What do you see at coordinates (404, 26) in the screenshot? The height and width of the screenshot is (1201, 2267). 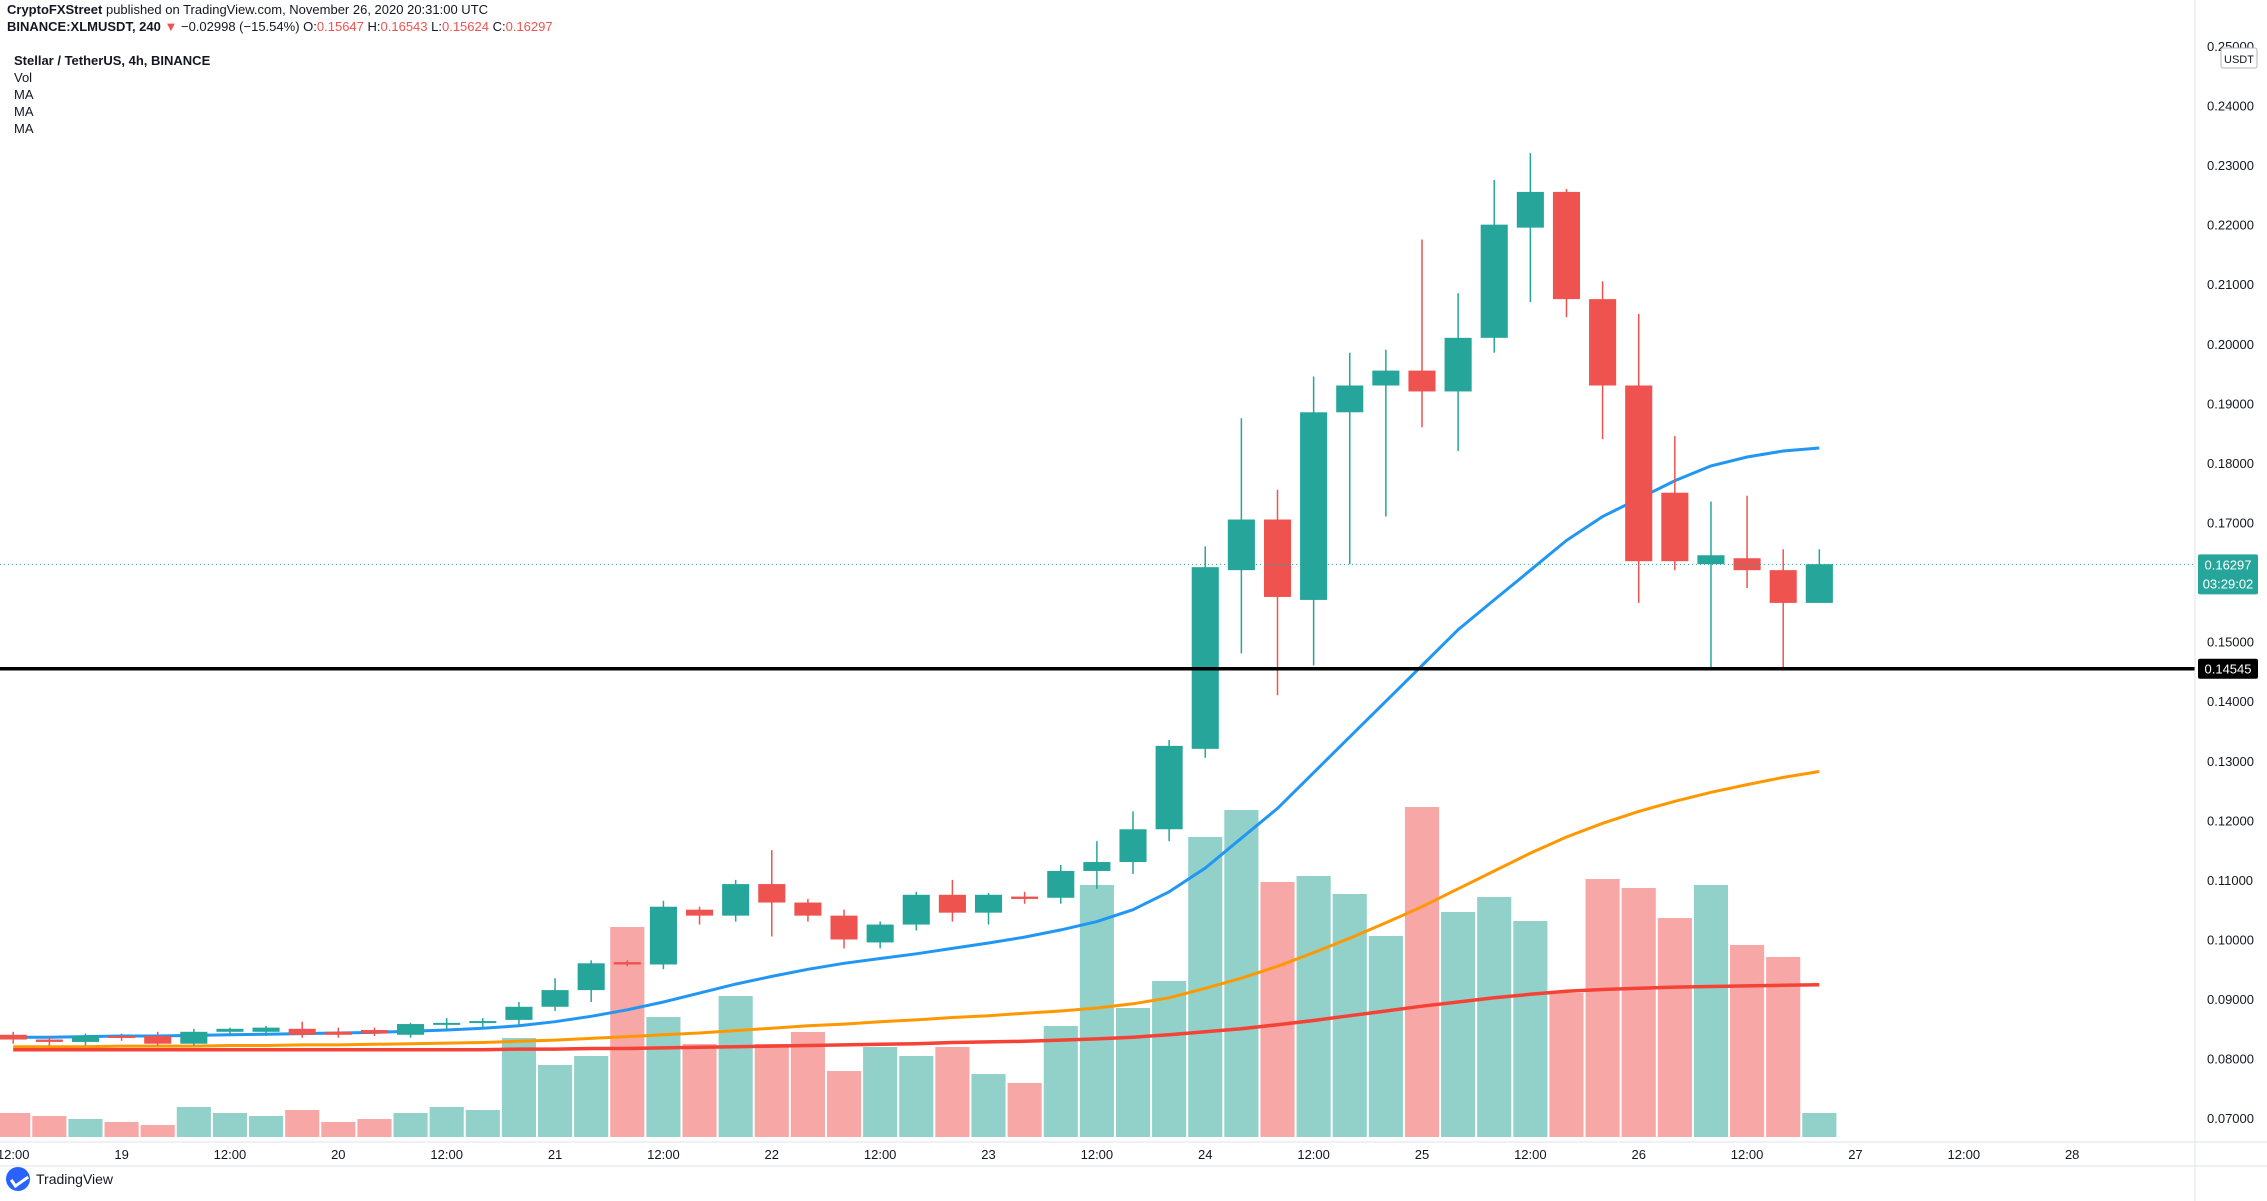 I see `high-value: 0.16543` at bounding box center [404, 26].